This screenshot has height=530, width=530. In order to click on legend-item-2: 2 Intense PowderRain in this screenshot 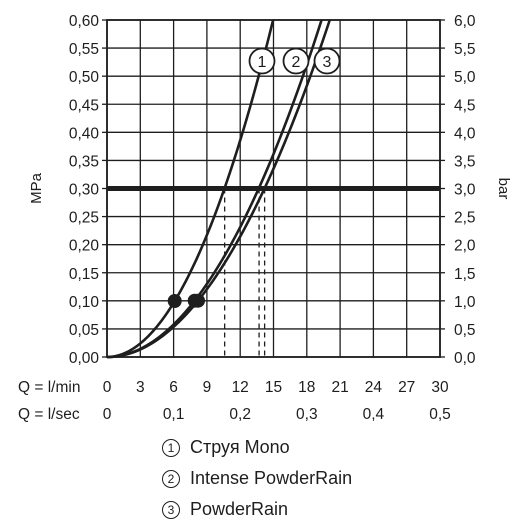, I will do `click(257, 478)`.